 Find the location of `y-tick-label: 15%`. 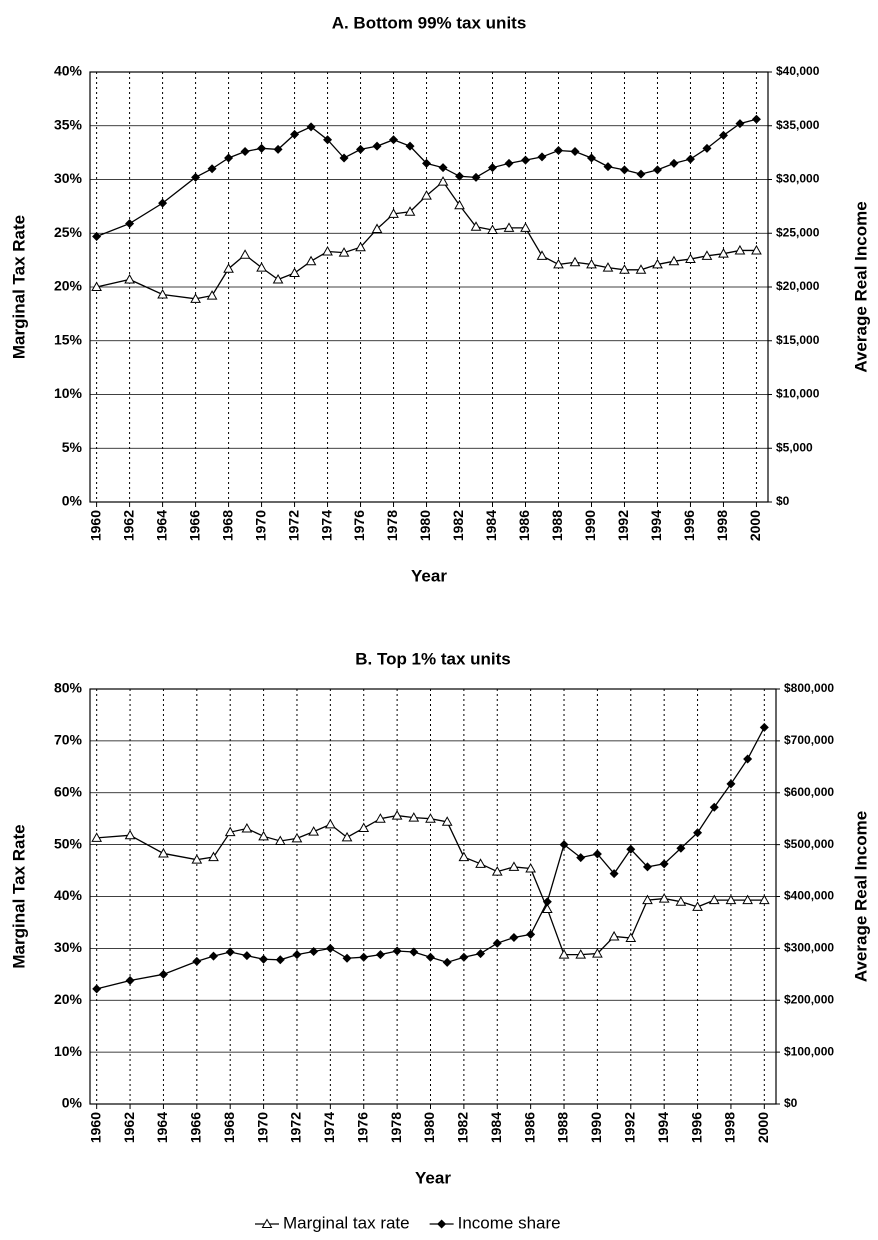

y-tick-label: 15% is located at coordinates (68, 339).